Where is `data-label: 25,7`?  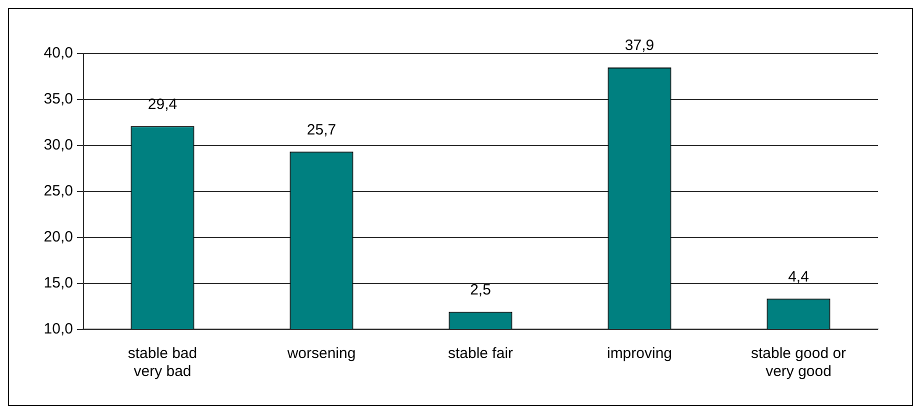 data-label: 25,7 is located at coordinates (321, 129).